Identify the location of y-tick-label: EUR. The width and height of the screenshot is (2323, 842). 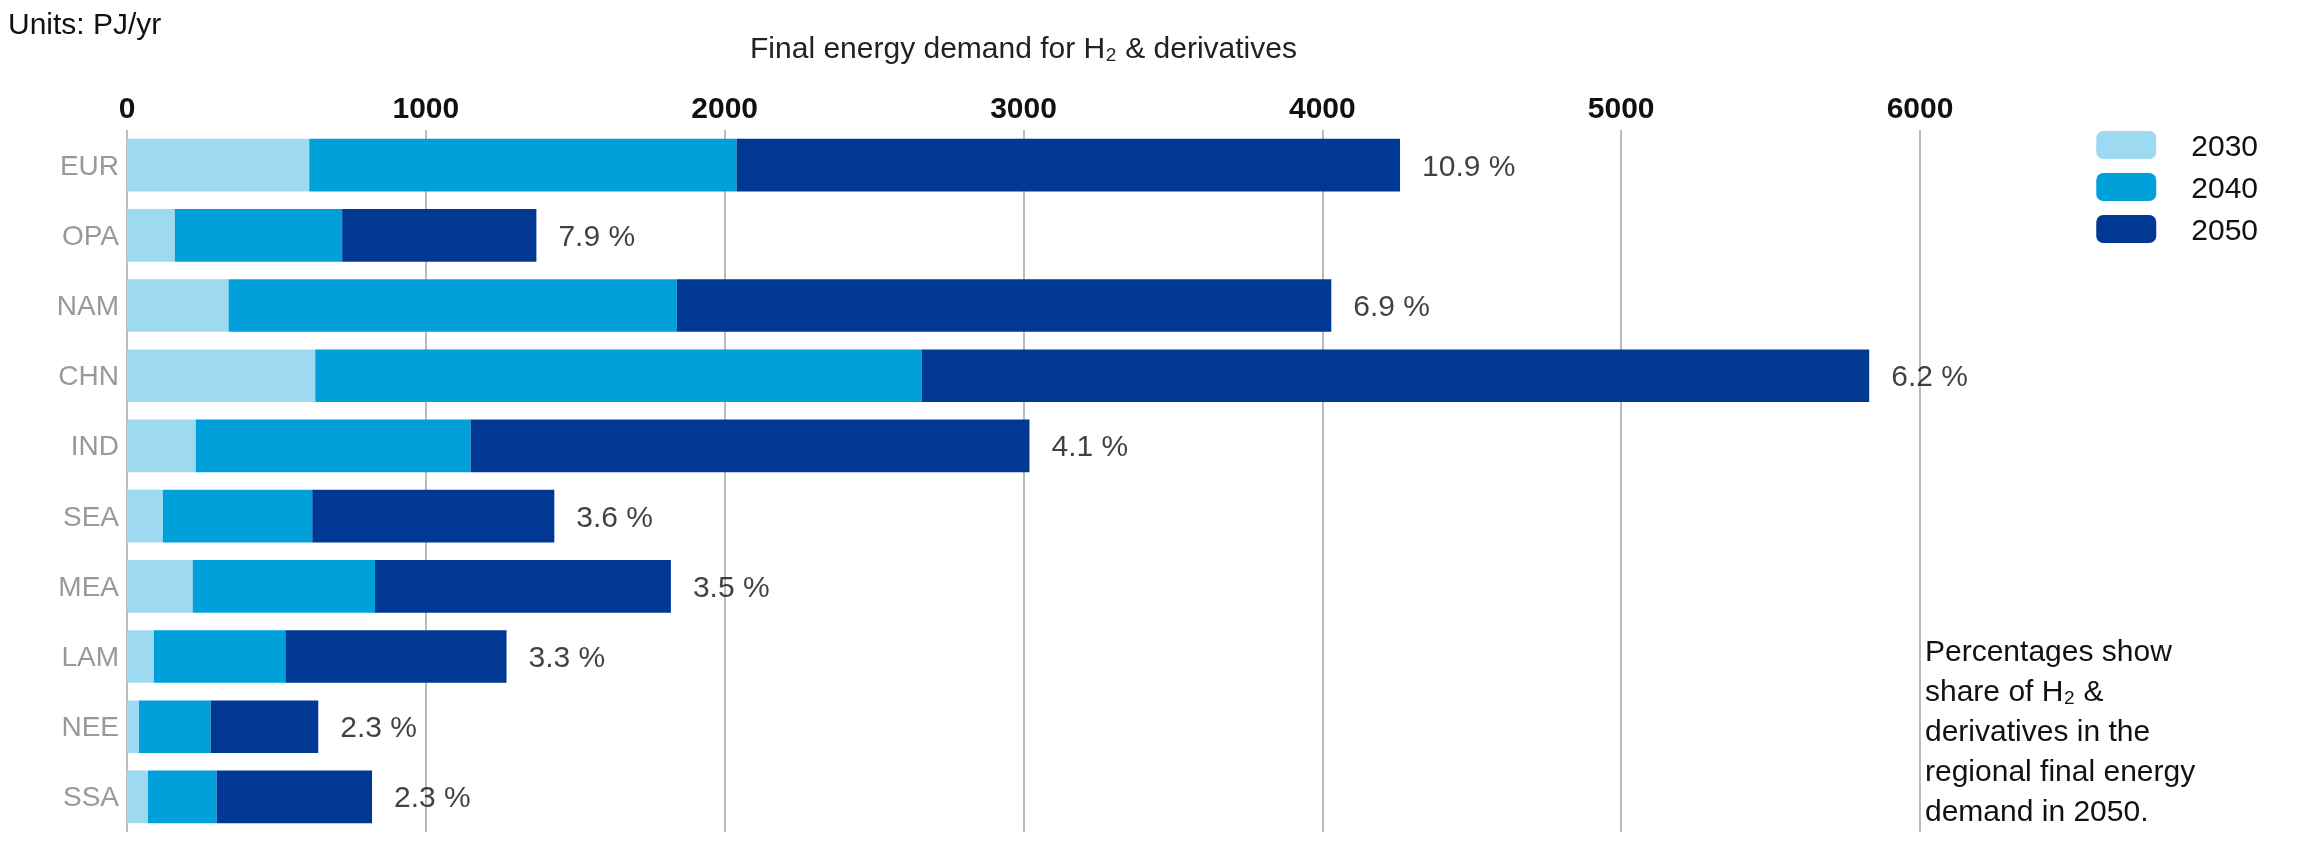
(89, 165).